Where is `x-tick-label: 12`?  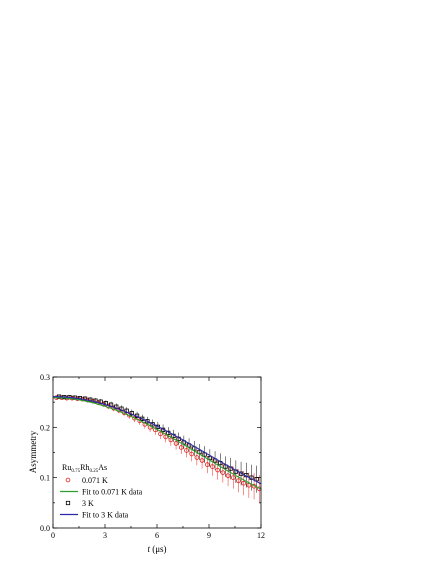
x-tick-label: 12 is located at coordinates (261, 535).